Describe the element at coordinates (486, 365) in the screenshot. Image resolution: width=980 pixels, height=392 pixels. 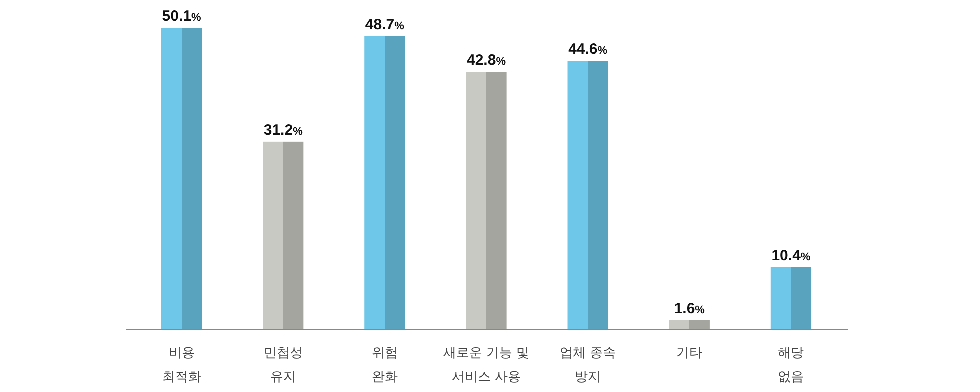
I see `x-tick-label: 새로운 기능 및 서비스 사용` at that location.